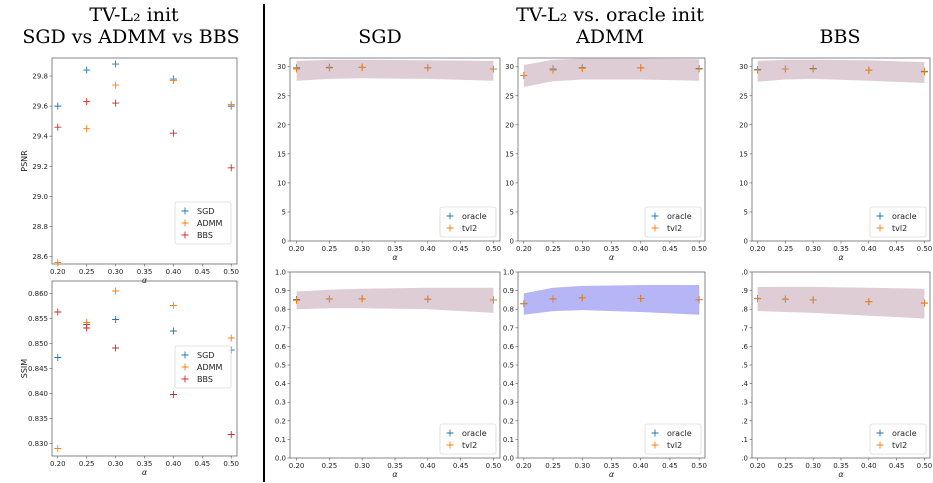  What do you see at coordinates (744, 421) in the screenshot?
I see `bbs-ssim-ytick-label: .2` at bounding box center [744, 421].